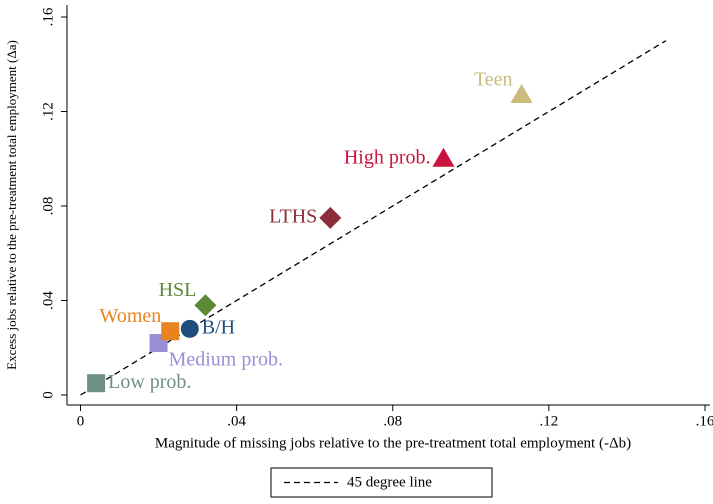  What do you see at coordinates (149, 382) in the screenshot?
I see `point-label: Low prob.` at bounding box center [149, 382].